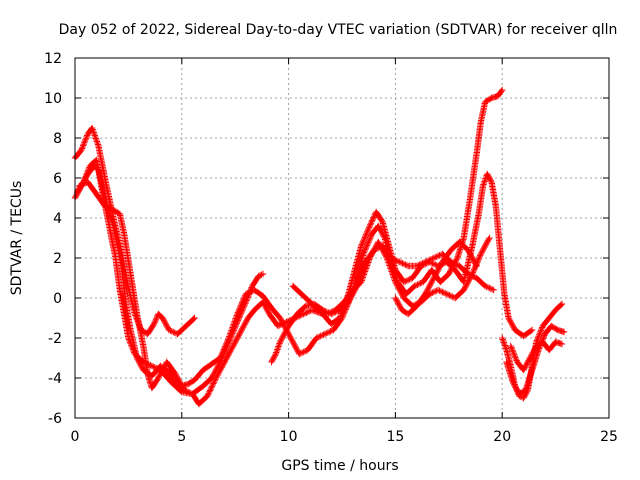 This screenshot has height=480, width=640. I want to click on x-tick-label: 15, so click(395, 437).